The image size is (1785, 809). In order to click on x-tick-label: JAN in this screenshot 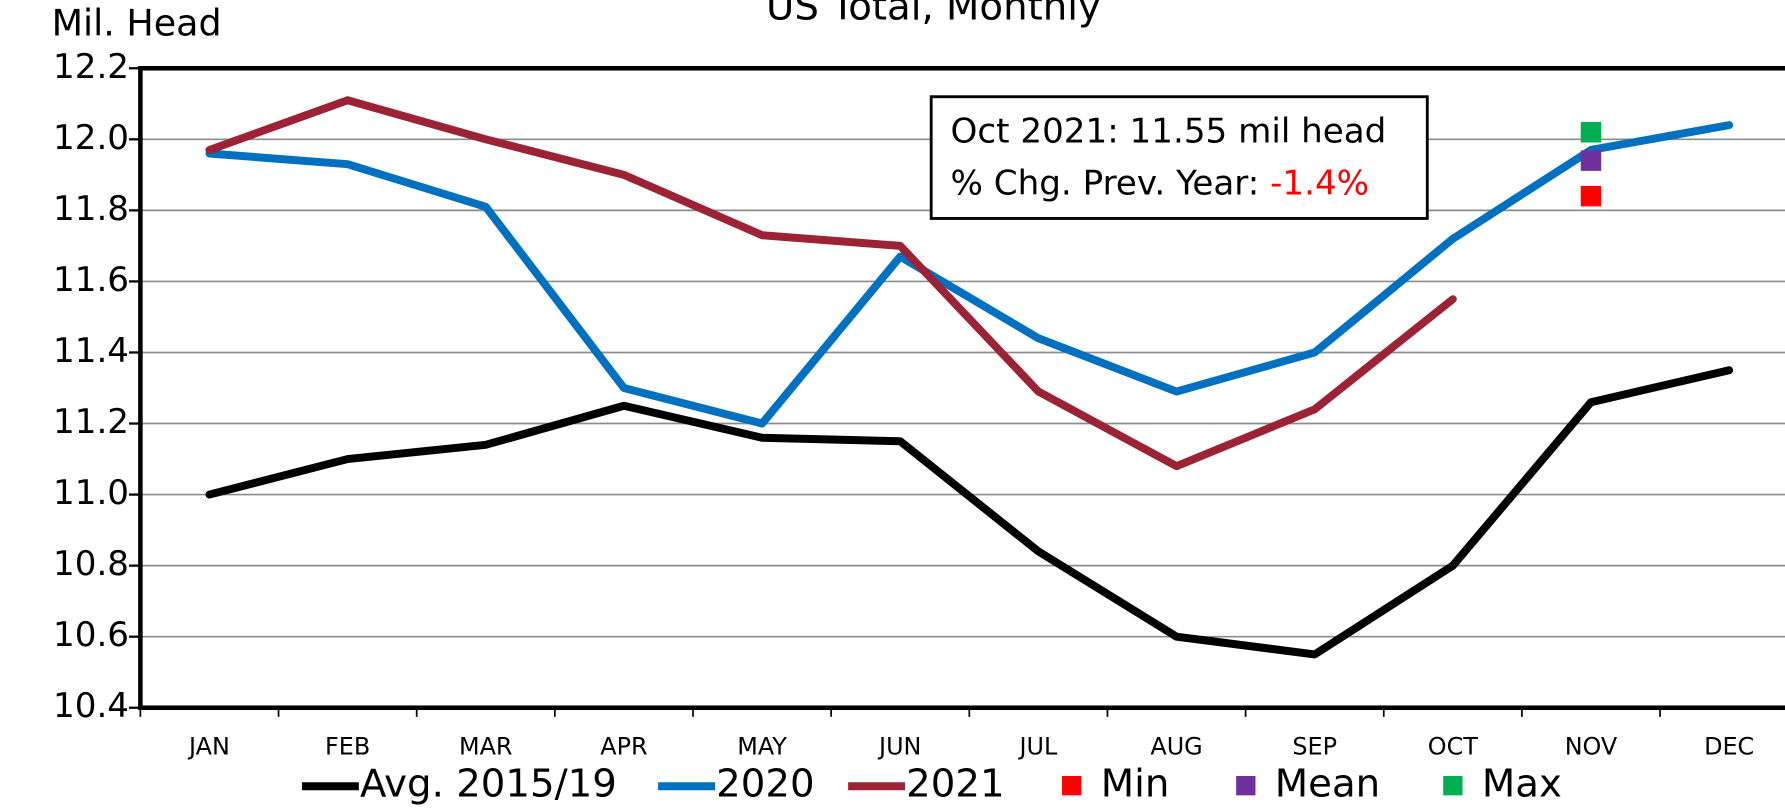, I will do `click(208, 747)`.